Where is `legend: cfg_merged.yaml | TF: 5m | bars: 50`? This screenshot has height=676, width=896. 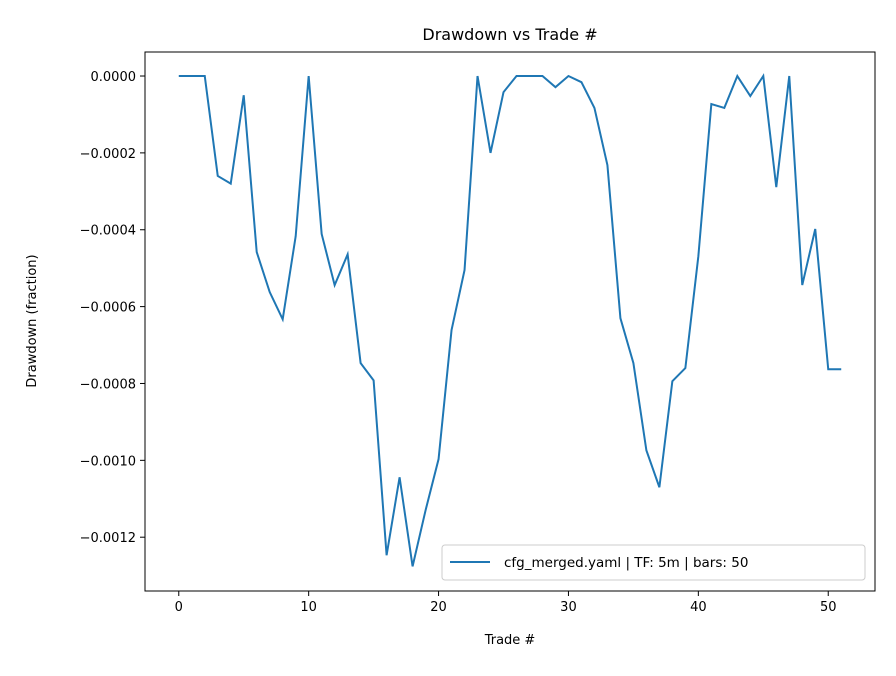
legend: cfg_merged.yaml | TF: 5m | bars: 50 is located at coordinates (653, 562).